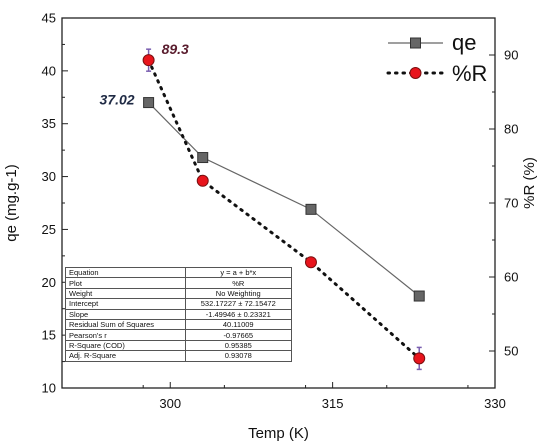 The height and width of the screenshot is (445, 545). What do you see at coordinates (469, 73) in the screenshot?
I see `legend-r-label: %R` at bounding box center [469, 73].